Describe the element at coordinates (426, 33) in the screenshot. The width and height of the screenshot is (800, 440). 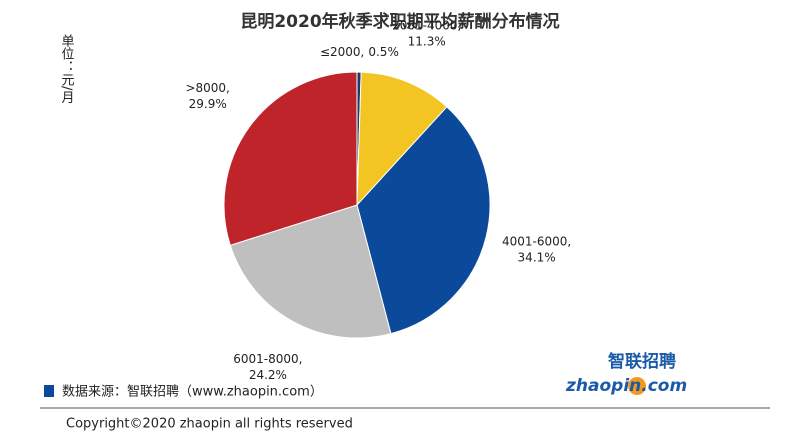
I see `slice-label: 2001-4000, 11.3%` at that location.